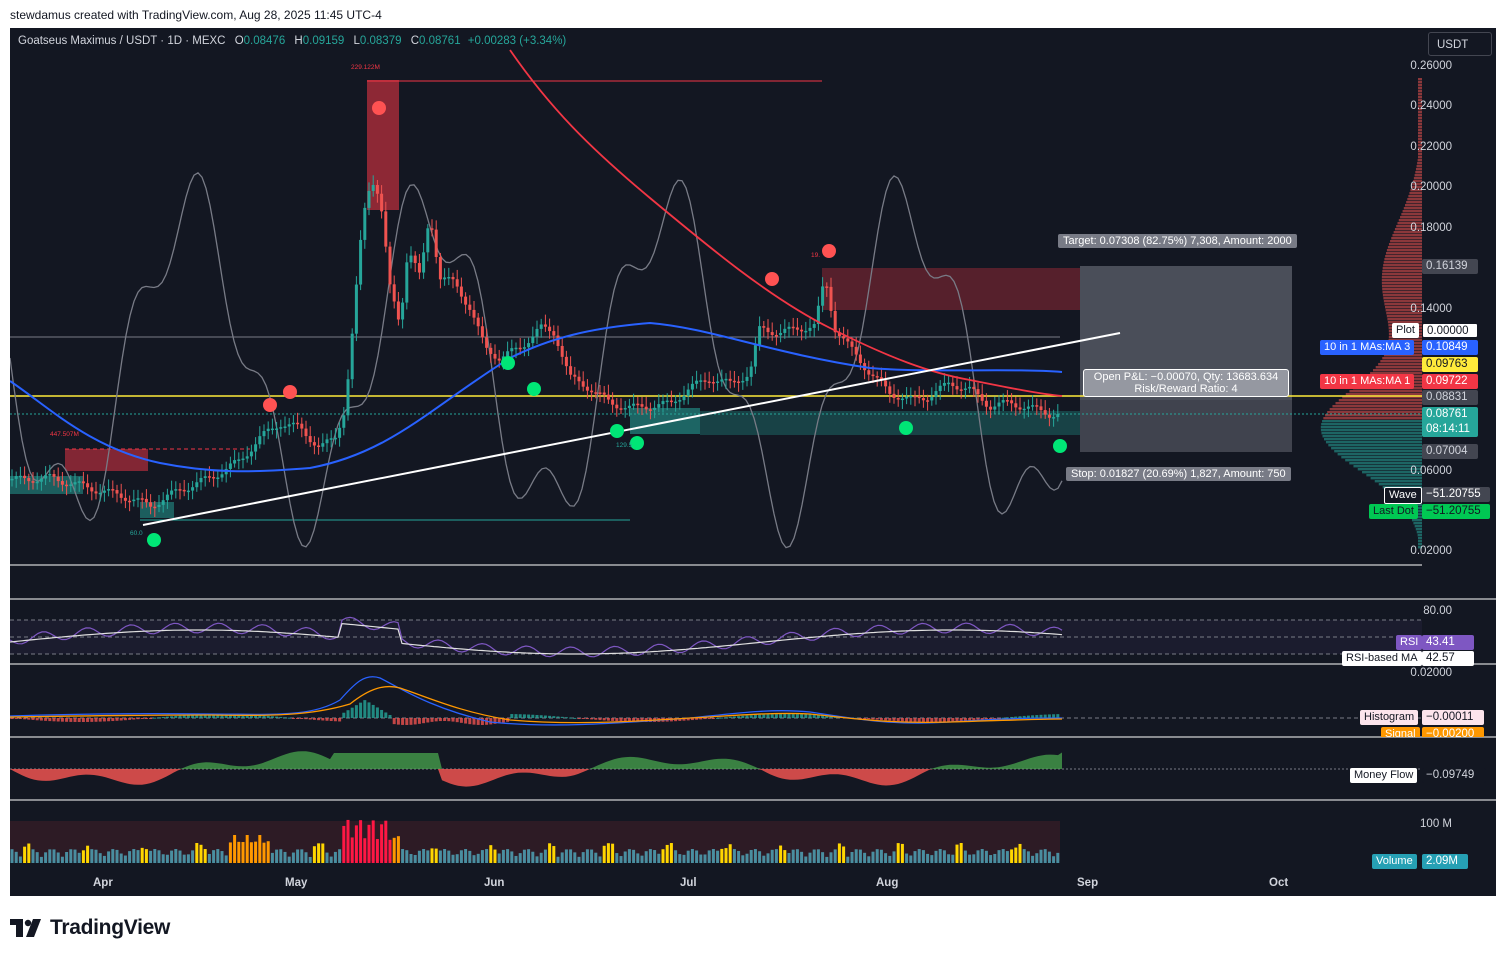 This screenshot has width=1506, height=957. What do you see at coordinates (1448, 429) in the screenshot?
I see `bar-countdown: 08:14:11` at bounding box center [1448, 429].